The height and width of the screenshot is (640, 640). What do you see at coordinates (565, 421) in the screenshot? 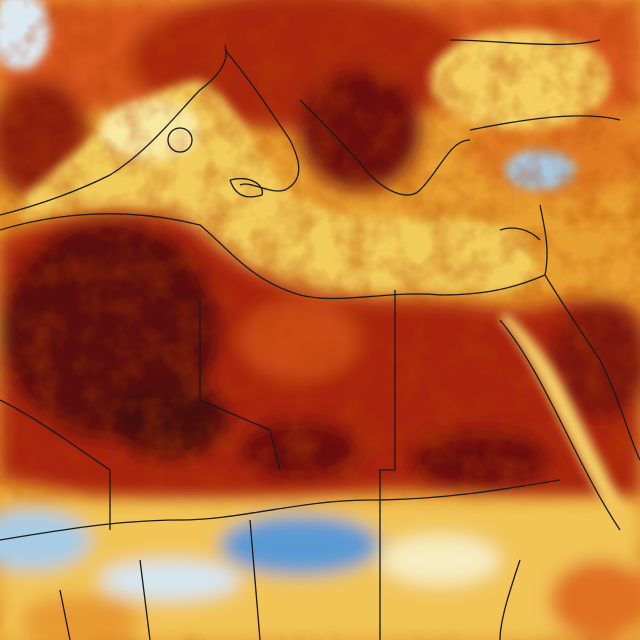
I see `red-sea` at bounding box center [565, 421].